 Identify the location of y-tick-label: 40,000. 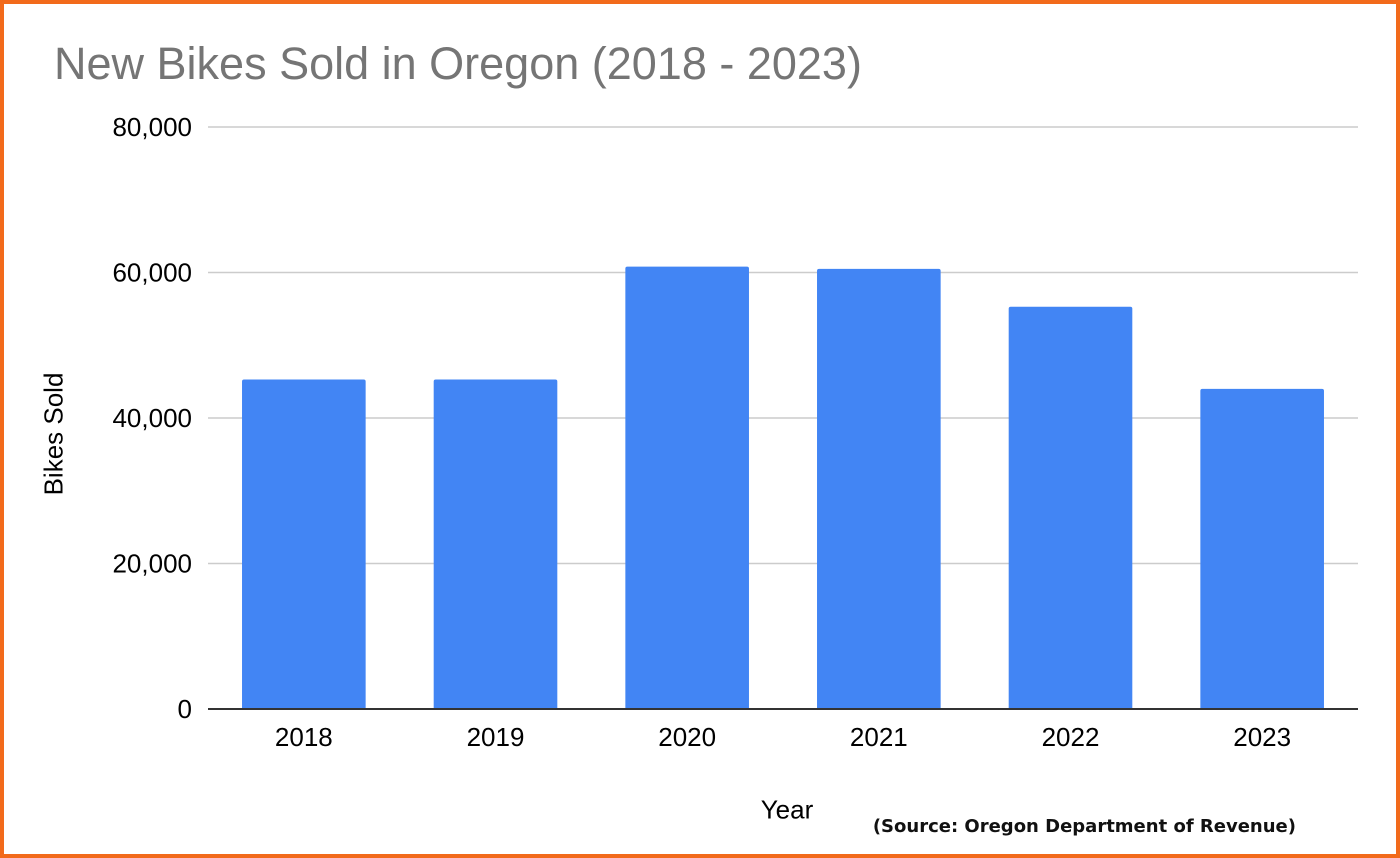
(152, 418).